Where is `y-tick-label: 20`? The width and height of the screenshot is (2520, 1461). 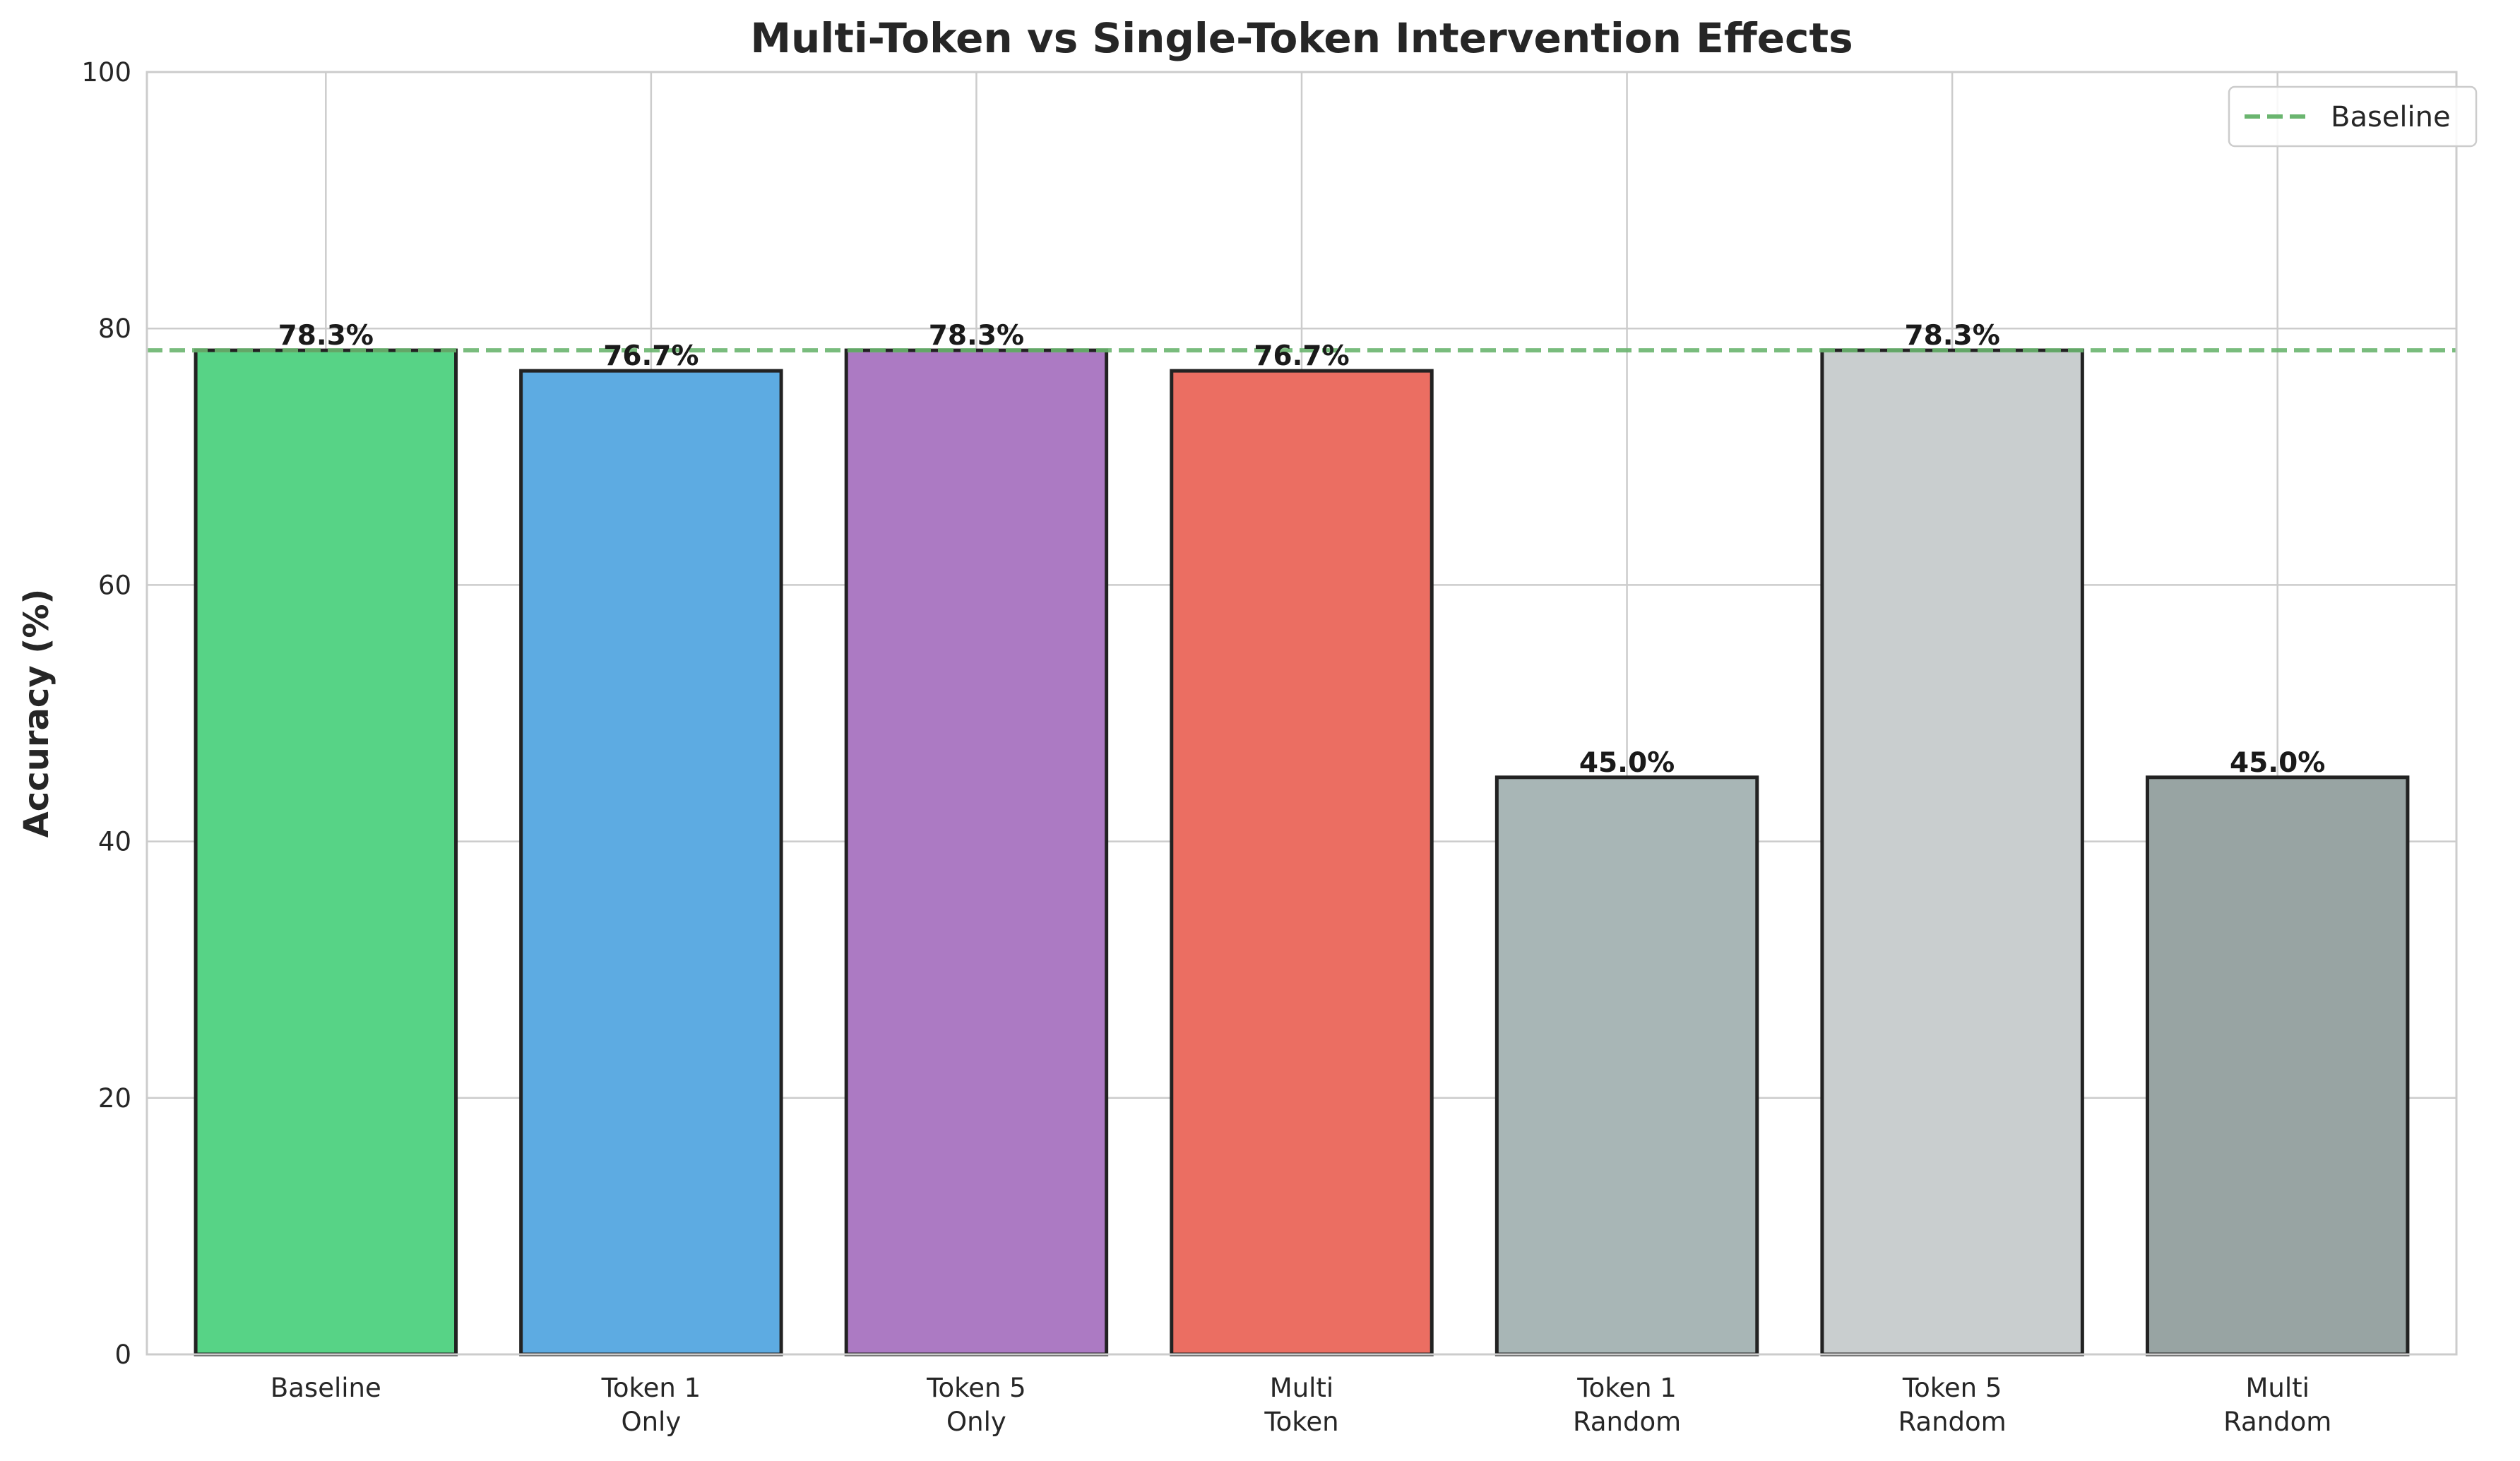 y-tick-label: 20 is located at coordinates (114, 1098).